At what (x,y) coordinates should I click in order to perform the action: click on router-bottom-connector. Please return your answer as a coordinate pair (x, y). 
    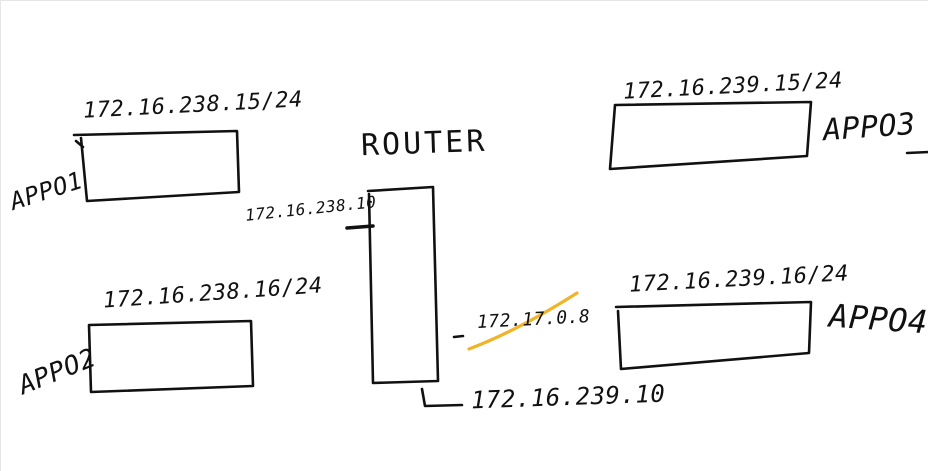
    Looking at the image, I should click on (442, 397).